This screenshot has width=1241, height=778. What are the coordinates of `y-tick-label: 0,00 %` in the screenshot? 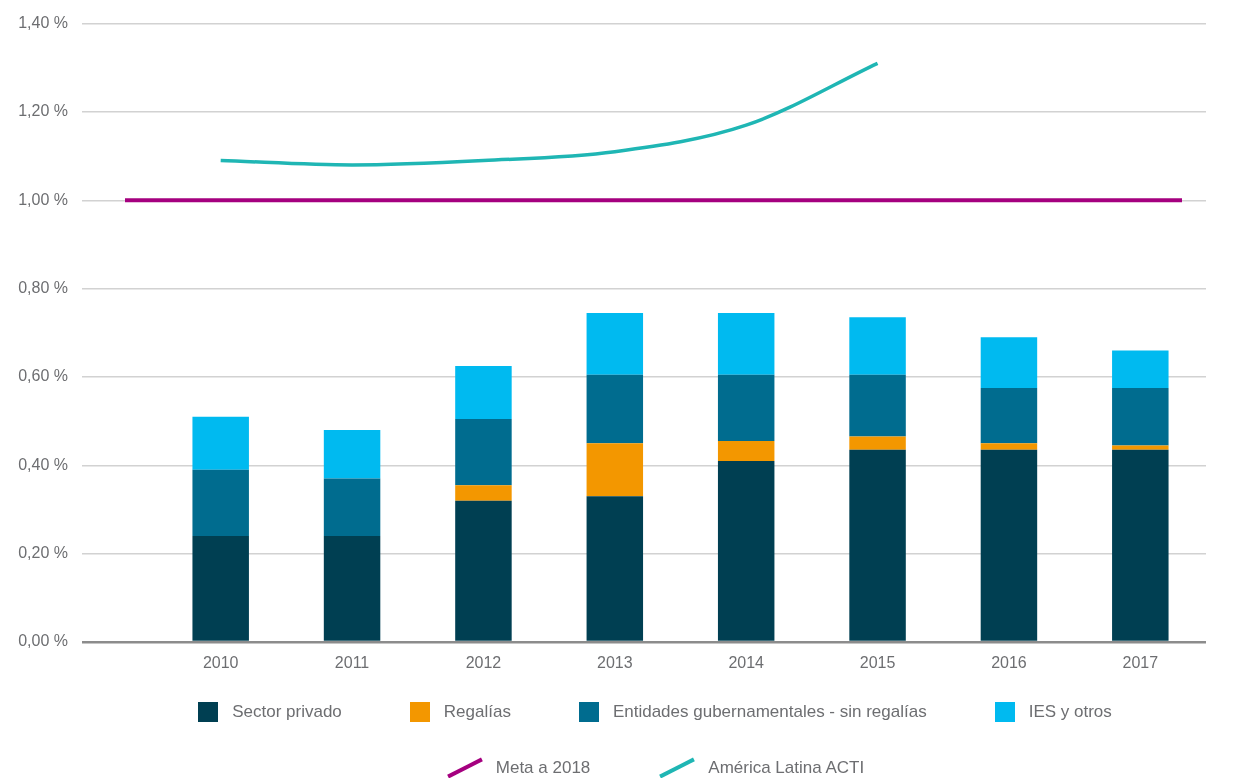 It's located at (43, 641).